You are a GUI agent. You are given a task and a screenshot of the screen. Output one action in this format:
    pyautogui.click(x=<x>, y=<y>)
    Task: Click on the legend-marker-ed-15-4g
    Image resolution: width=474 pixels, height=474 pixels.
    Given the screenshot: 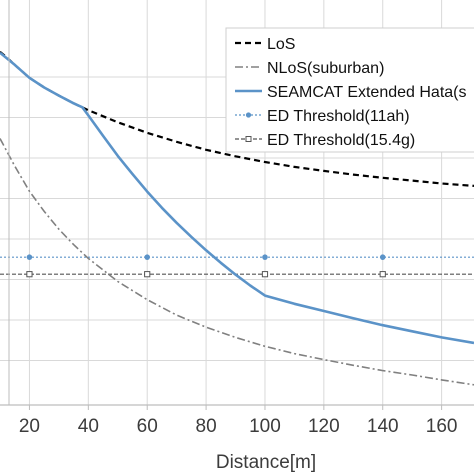 What is the action you would take?
    pyautogui.click(x=248, y=139)
    